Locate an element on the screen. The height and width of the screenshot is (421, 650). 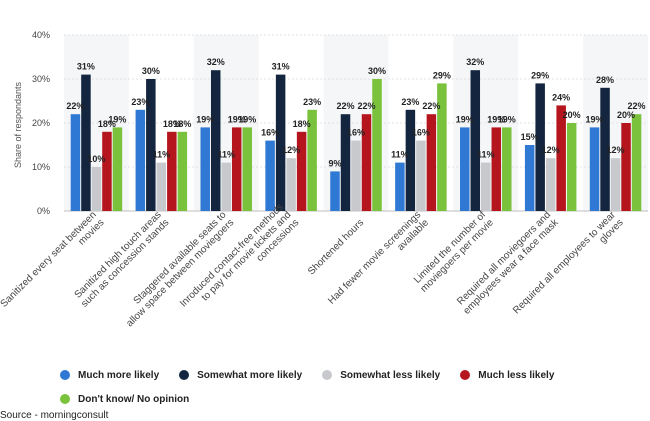
data-label: 9% is located at coordinates (334, 163).